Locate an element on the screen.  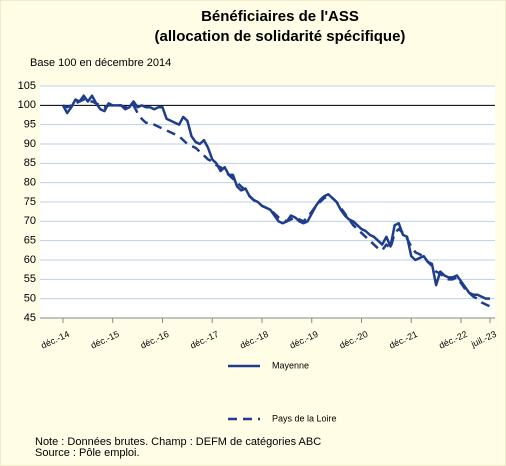
chart-title: (allocation de solidarité spécifique) is located at coordinates (280, 36).